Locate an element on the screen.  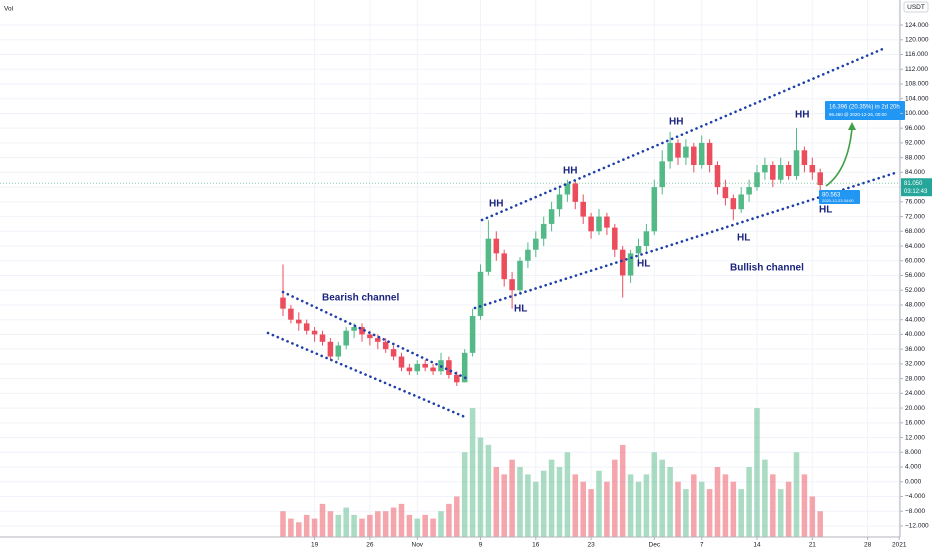
y-tick-label: 76.000 is located at coordinates (915, 202).